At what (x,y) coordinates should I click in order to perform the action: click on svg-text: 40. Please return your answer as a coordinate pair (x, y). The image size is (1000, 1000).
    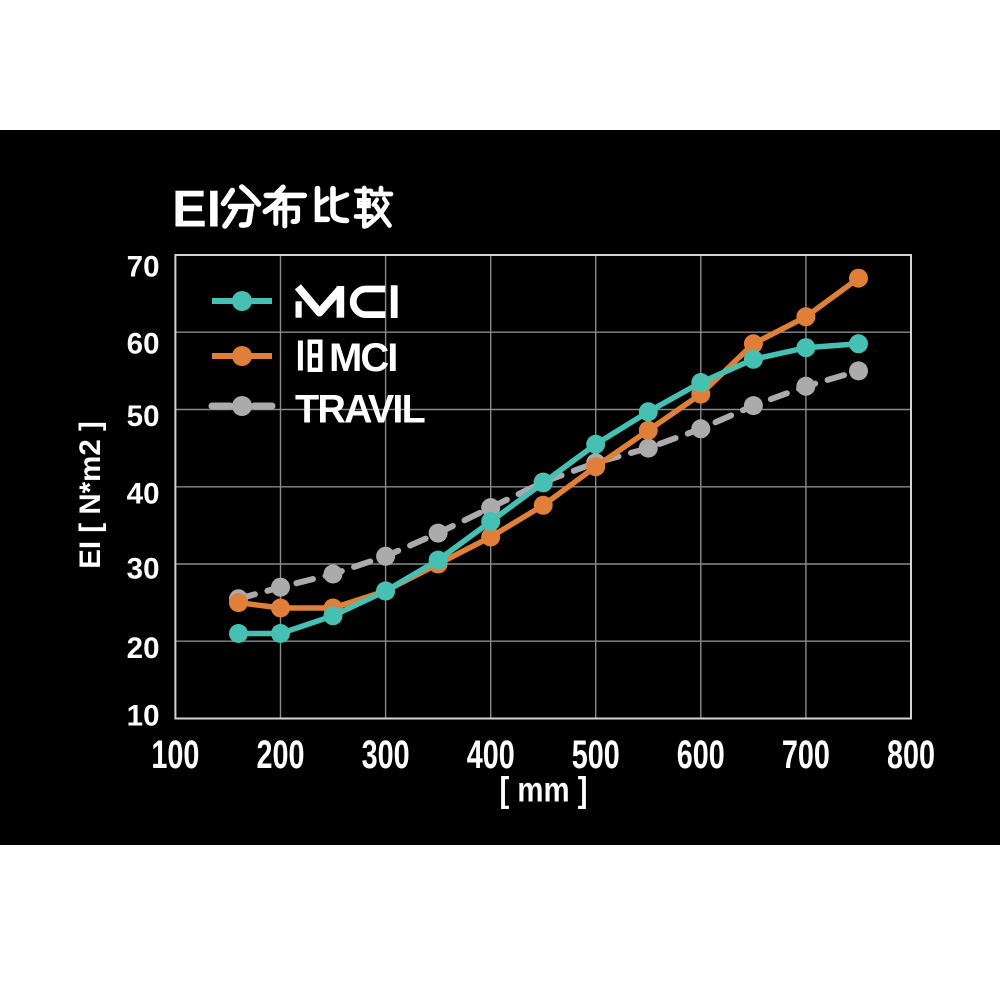
    Looking at the image, I should click on (143, 493).